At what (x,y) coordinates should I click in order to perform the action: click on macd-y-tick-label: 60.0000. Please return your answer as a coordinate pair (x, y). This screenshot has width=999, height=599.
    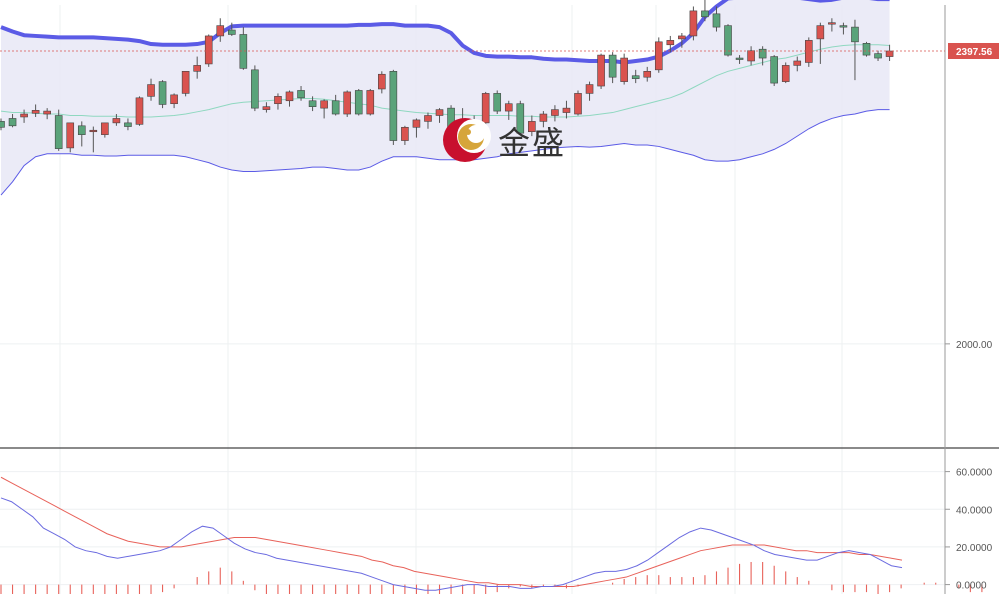
    Looking at the image, I should click on (974, 473).